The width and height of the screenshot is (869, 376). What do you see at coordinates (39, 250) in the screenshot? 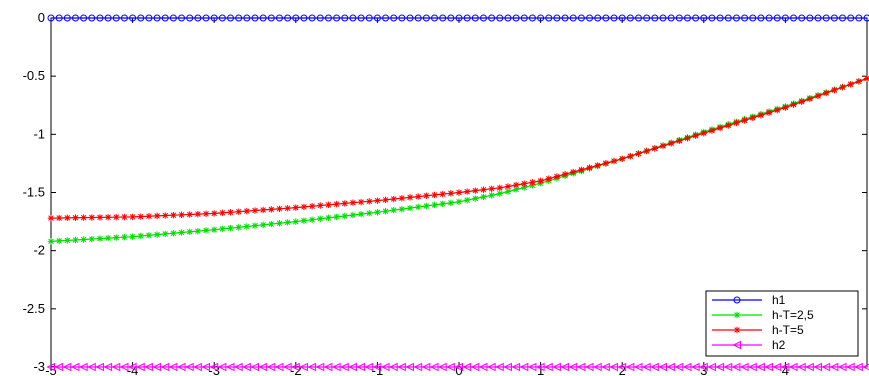
I see `y-tick-label: -2` at bounding box center [39, 250].